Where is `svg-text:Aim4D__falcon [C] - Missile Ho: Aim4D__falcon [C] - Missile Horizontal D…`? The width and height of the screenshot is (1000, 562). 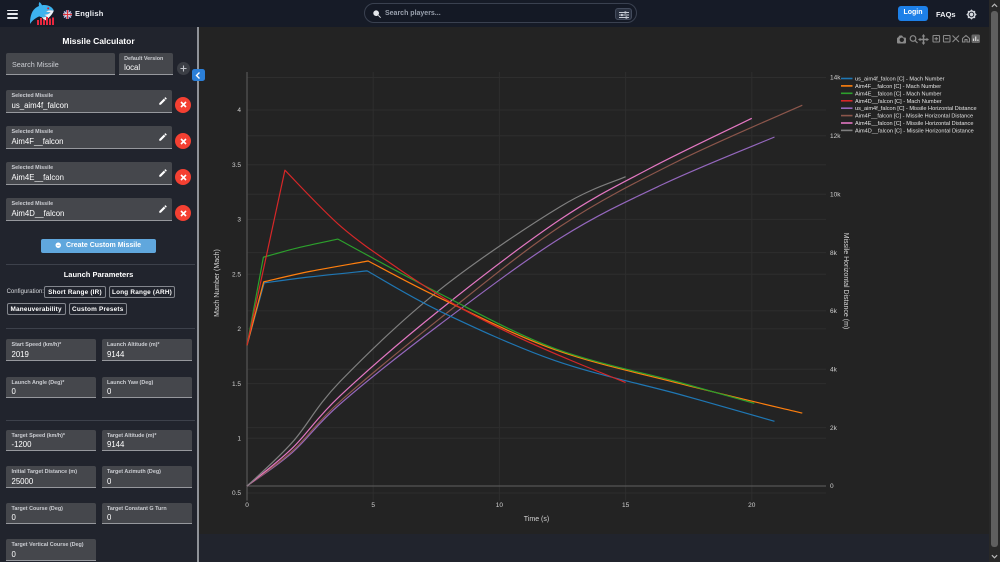
svg-text:Aim4D__falcon [C] - Missile Ho: Aim4D__falcon [C] - Missile Horizontal D… is located at coordinates (914, 131).